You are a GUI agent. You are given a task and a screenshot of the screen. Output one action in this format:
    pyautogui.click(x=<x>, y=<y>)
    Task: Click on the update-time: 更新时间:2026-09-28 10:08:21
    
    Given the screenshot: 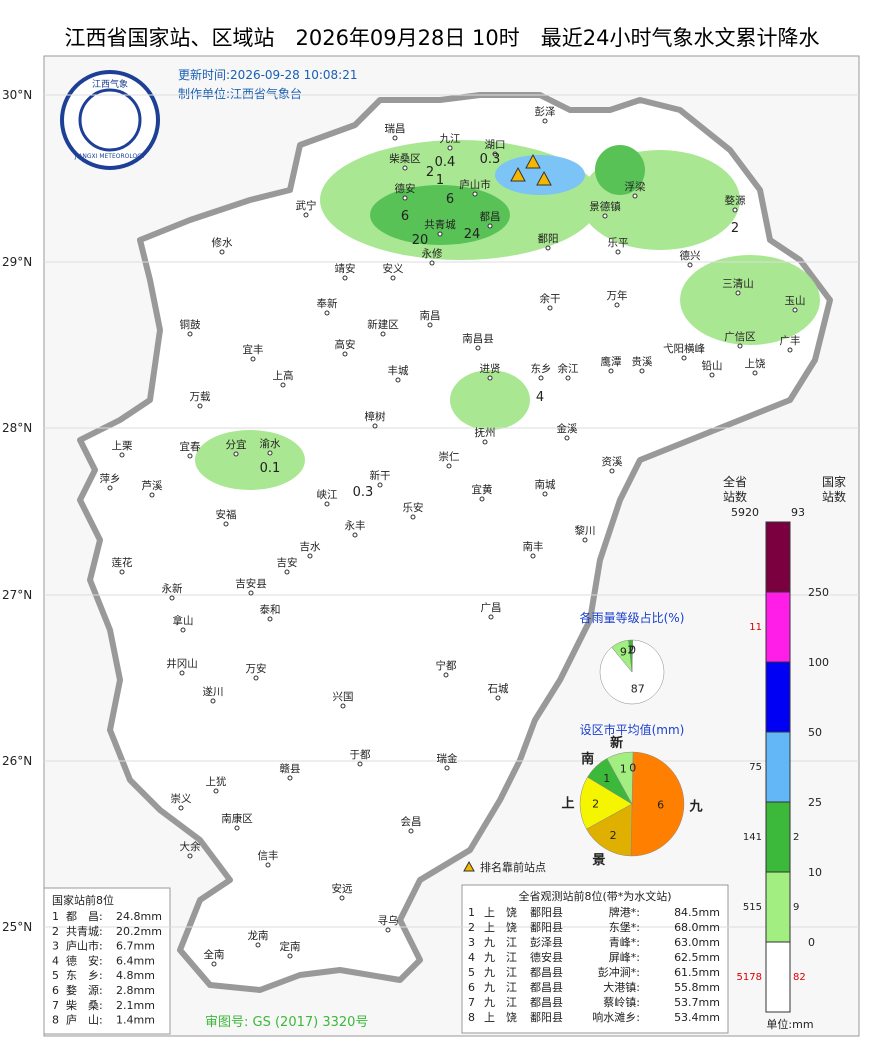 What is the action you would take?
    pyautogui.click(x=268, y=74)
    